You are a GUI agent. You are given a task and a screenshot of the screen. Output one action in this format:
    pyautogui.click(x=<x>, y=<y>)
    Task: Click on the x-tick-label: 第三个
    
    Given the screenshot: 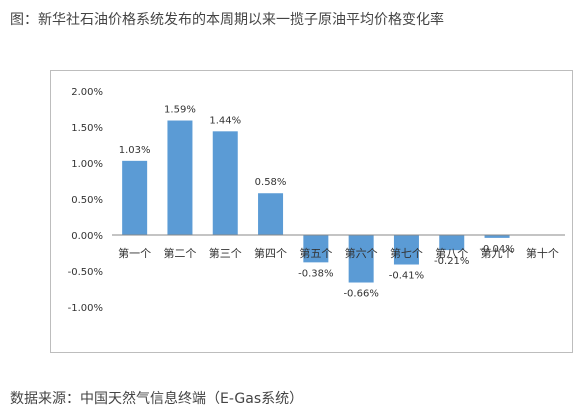 What is the action you would take?
    pyautogui.click(x=225, y=253)
    